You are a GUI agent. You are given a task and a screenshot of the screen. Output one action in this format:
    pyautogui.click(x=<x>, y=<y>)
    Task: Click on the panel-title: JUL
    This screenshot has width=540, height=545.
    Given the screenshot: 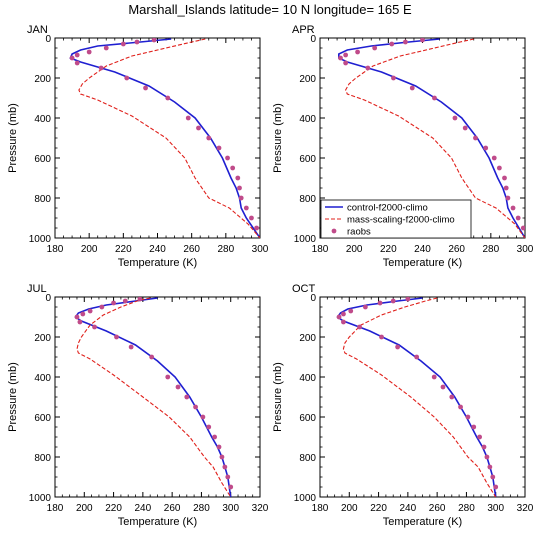 What is the action you would take?
    pyautogui.click(x=37, y=289)
    